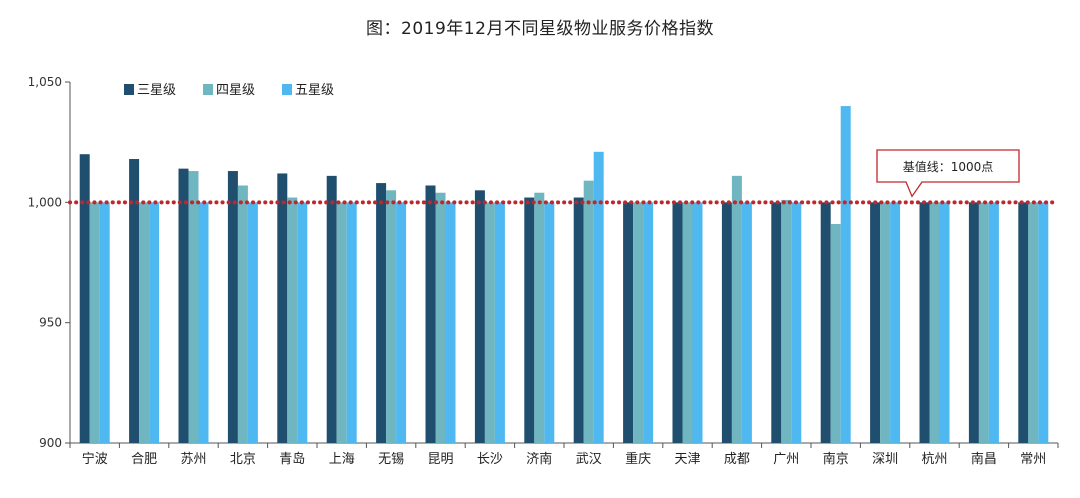 The height and width of the screenshot is (498, 1080). Describe the element at coordinates (948, 166) in the screenshot. I see `baseline-annotation-text: 基值线：1000点` at that location.